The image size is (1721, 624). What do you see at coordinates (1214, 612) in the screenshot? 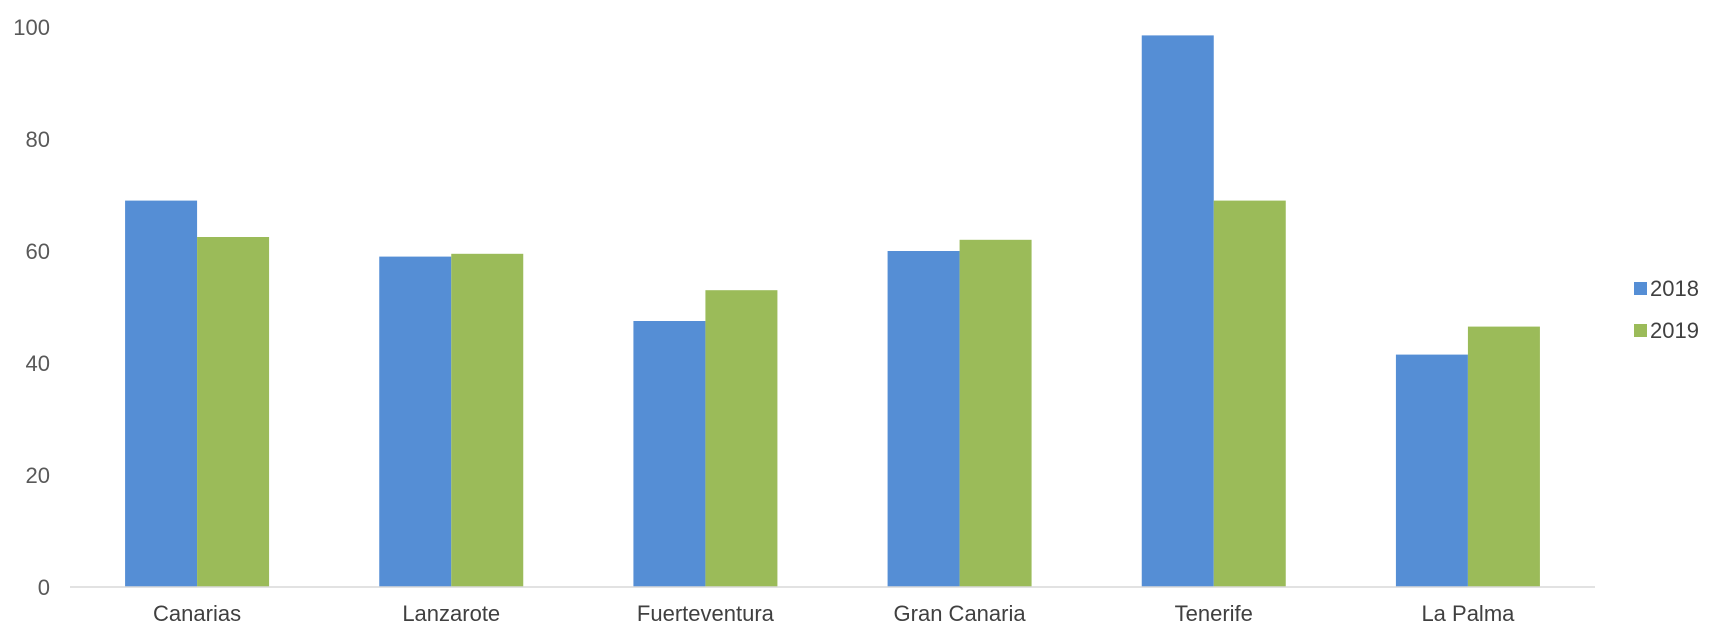
I see `x-tick-label: Tenerife` at bounding box center [1214, 612].